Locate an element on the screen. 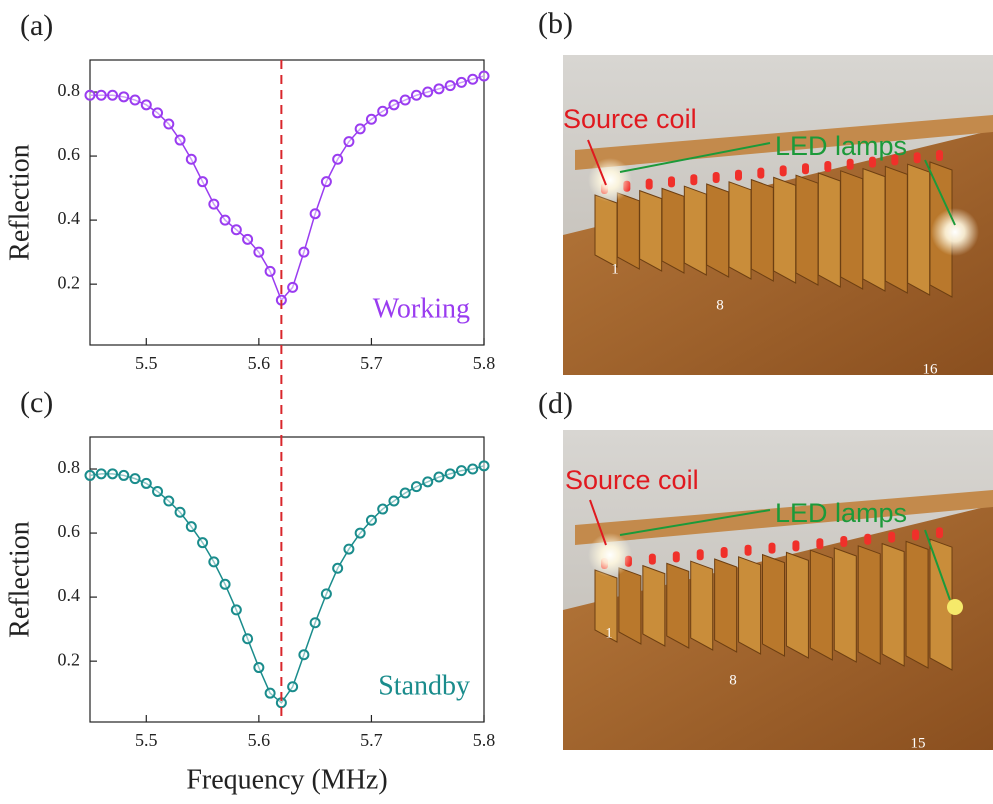  y-axis-label: Reflection is located at coordinates (19, 202).